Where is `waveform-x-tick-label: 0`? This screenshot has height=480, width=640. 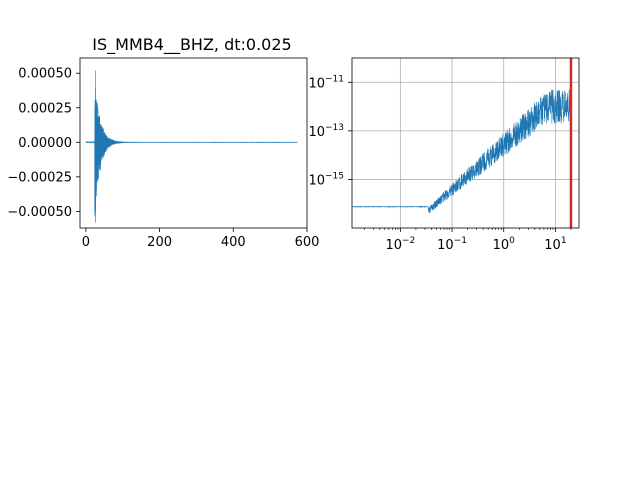 waveform-x-tick-label: 0 is located at coordinates (86, 242).